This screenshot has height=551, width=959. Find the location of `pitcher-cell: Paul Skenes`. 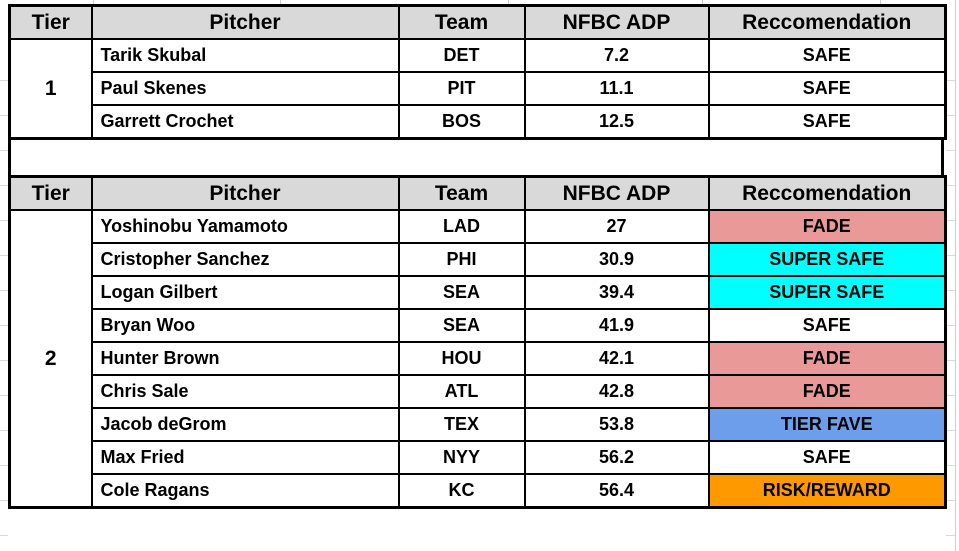

pitcher-cell: Paul Skenes is located at coordinates (245, 88).